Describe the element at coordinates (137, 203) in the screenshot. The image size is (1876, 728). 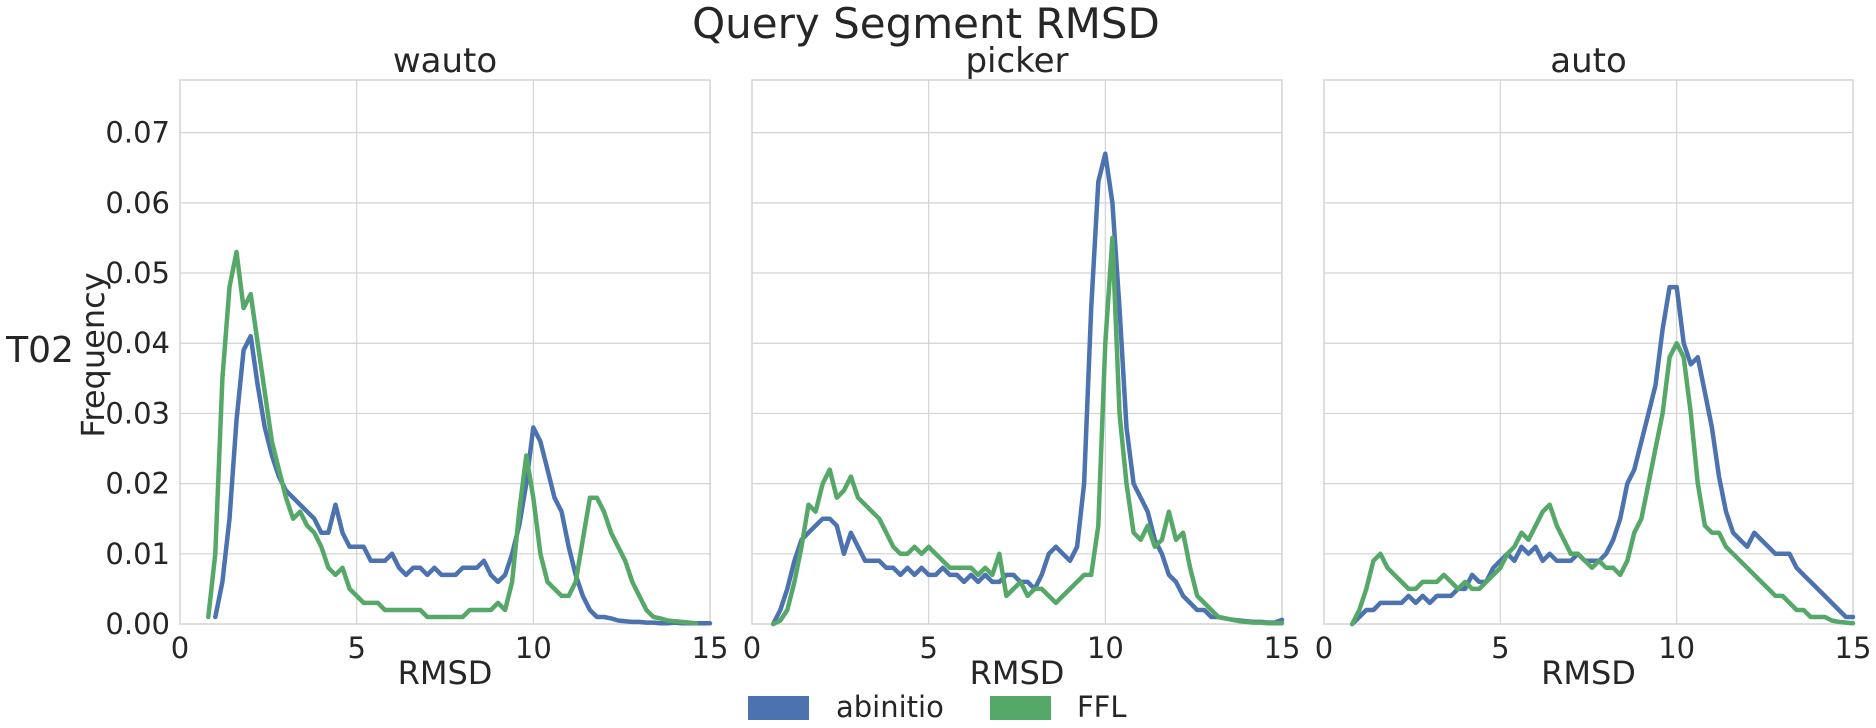
I see `y-tick-label: 0.06` at that location.